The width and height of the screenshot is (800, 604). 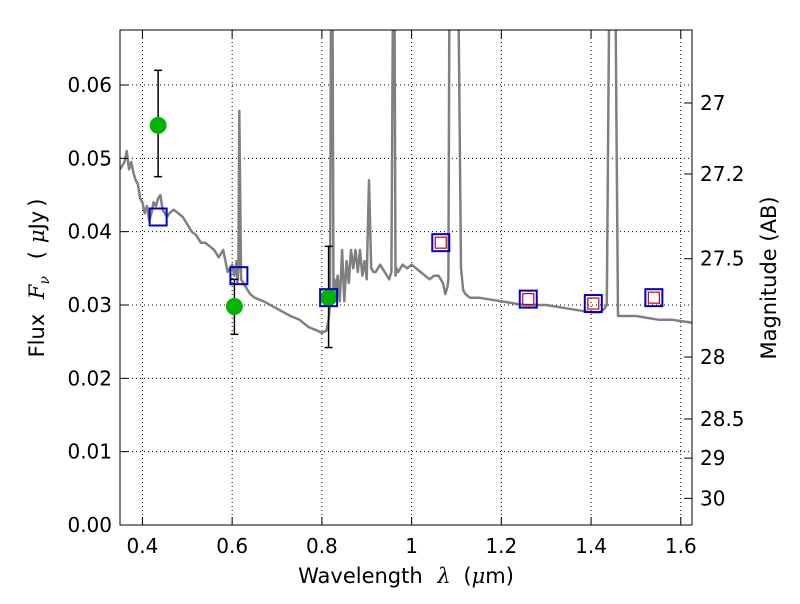 I want to click on x-tick-label-5: 1.4, so click(x=591, y=546).